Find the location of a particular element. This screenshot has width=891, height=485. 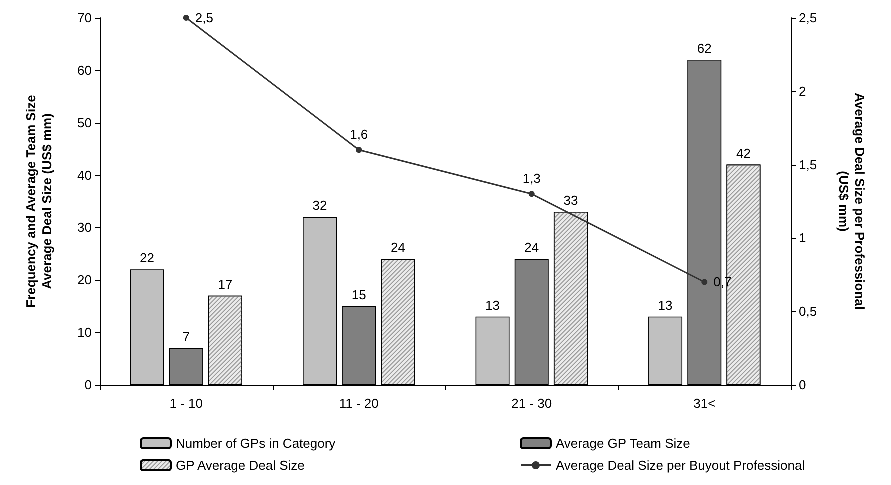

y2-tick-label: 2 is located at coordinates (802, 91).